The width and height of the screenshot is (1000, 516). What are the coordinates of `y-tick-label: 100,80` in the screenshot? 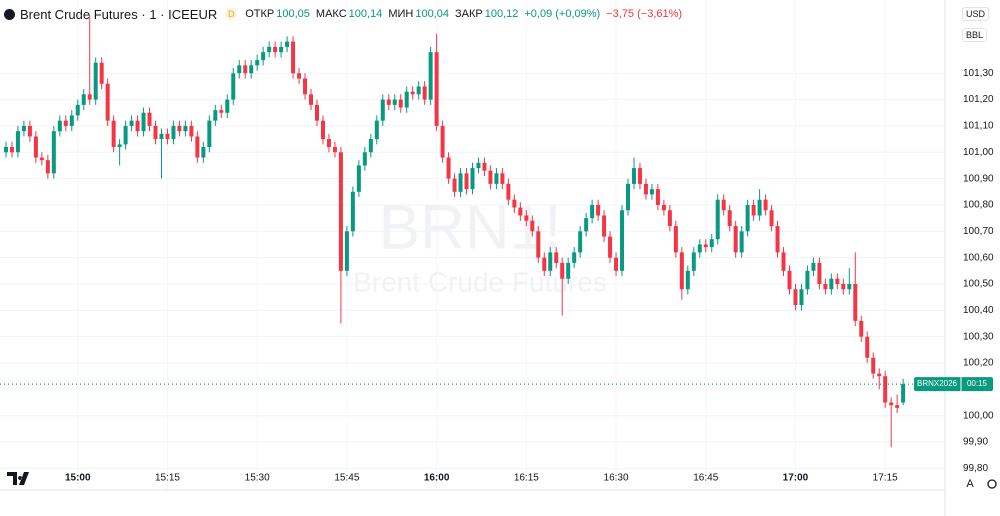 It's located at (978, 205).